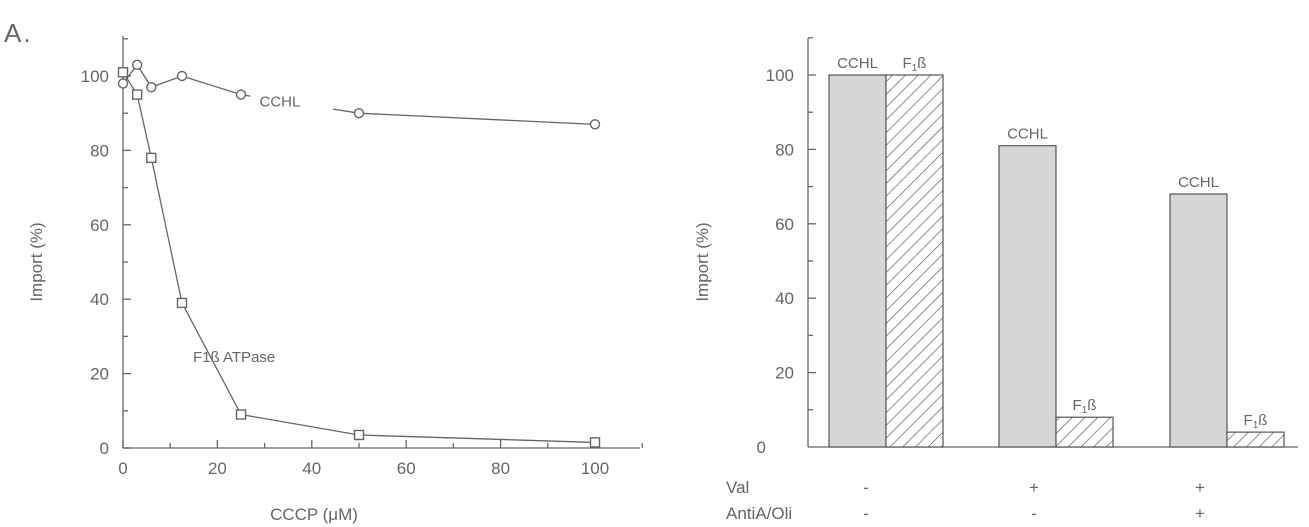 This screenshot has width=1309, height=527. Describe the element at coordinates (759, 513) in the screenshot. I see `condition-row-label: AntiA/Oli` at that location.